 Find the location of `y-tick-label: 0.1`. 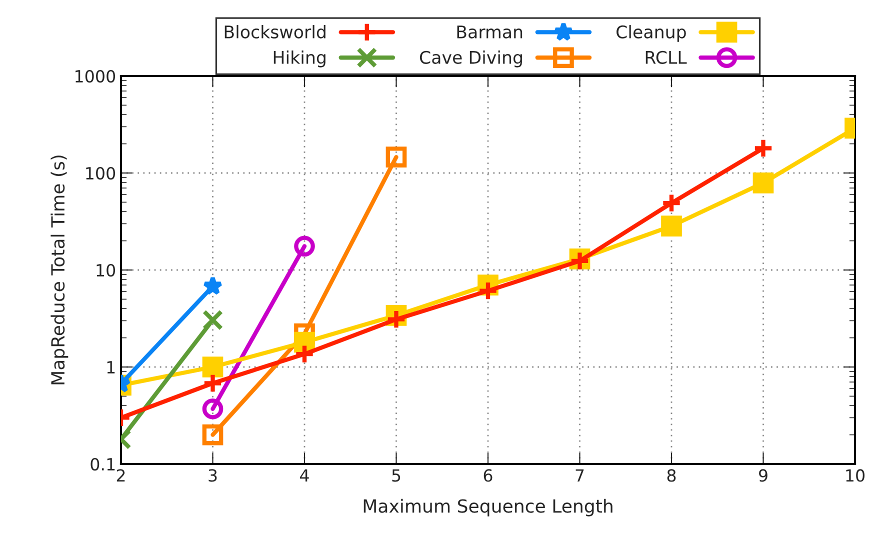

y-tick-label: 0.1 is located at coordinates (102, 464).